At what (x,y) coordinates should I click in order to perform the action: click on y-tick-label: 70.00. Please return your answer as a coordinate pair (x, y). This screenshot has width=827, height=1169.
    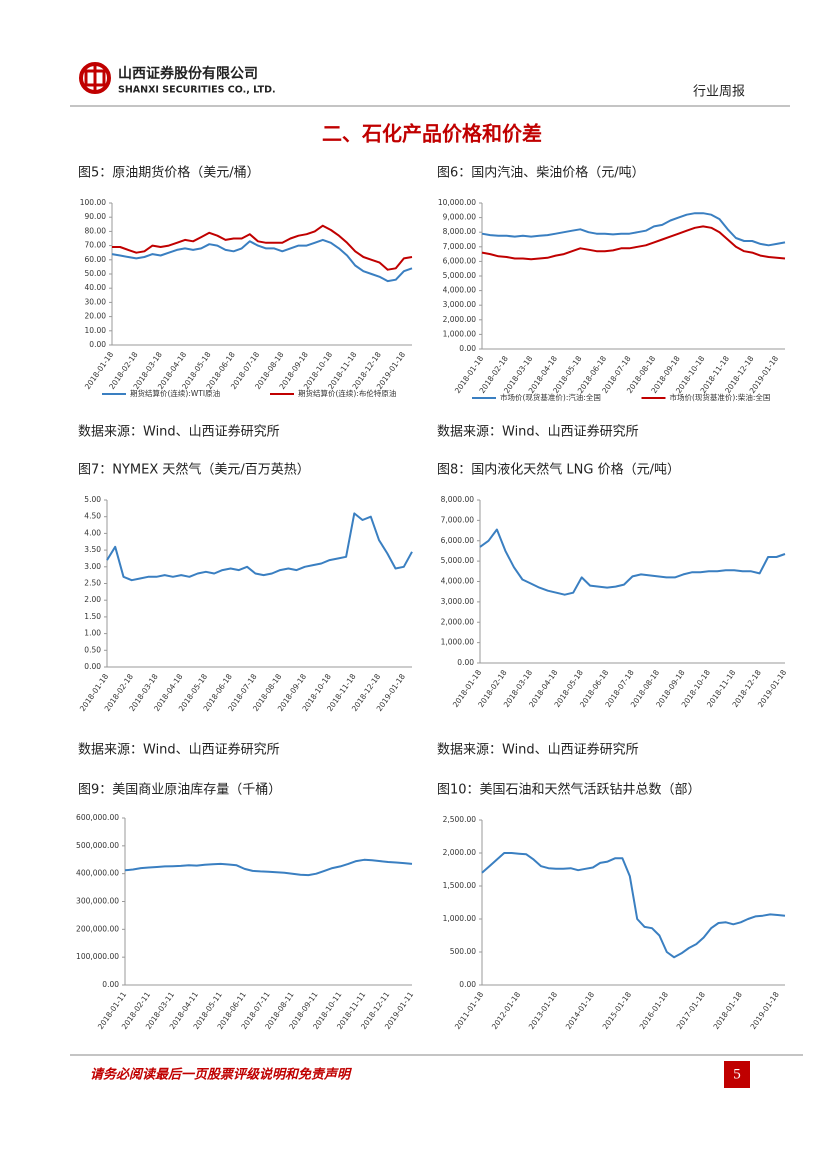
    Looking at the image, I should click on (96, 245).